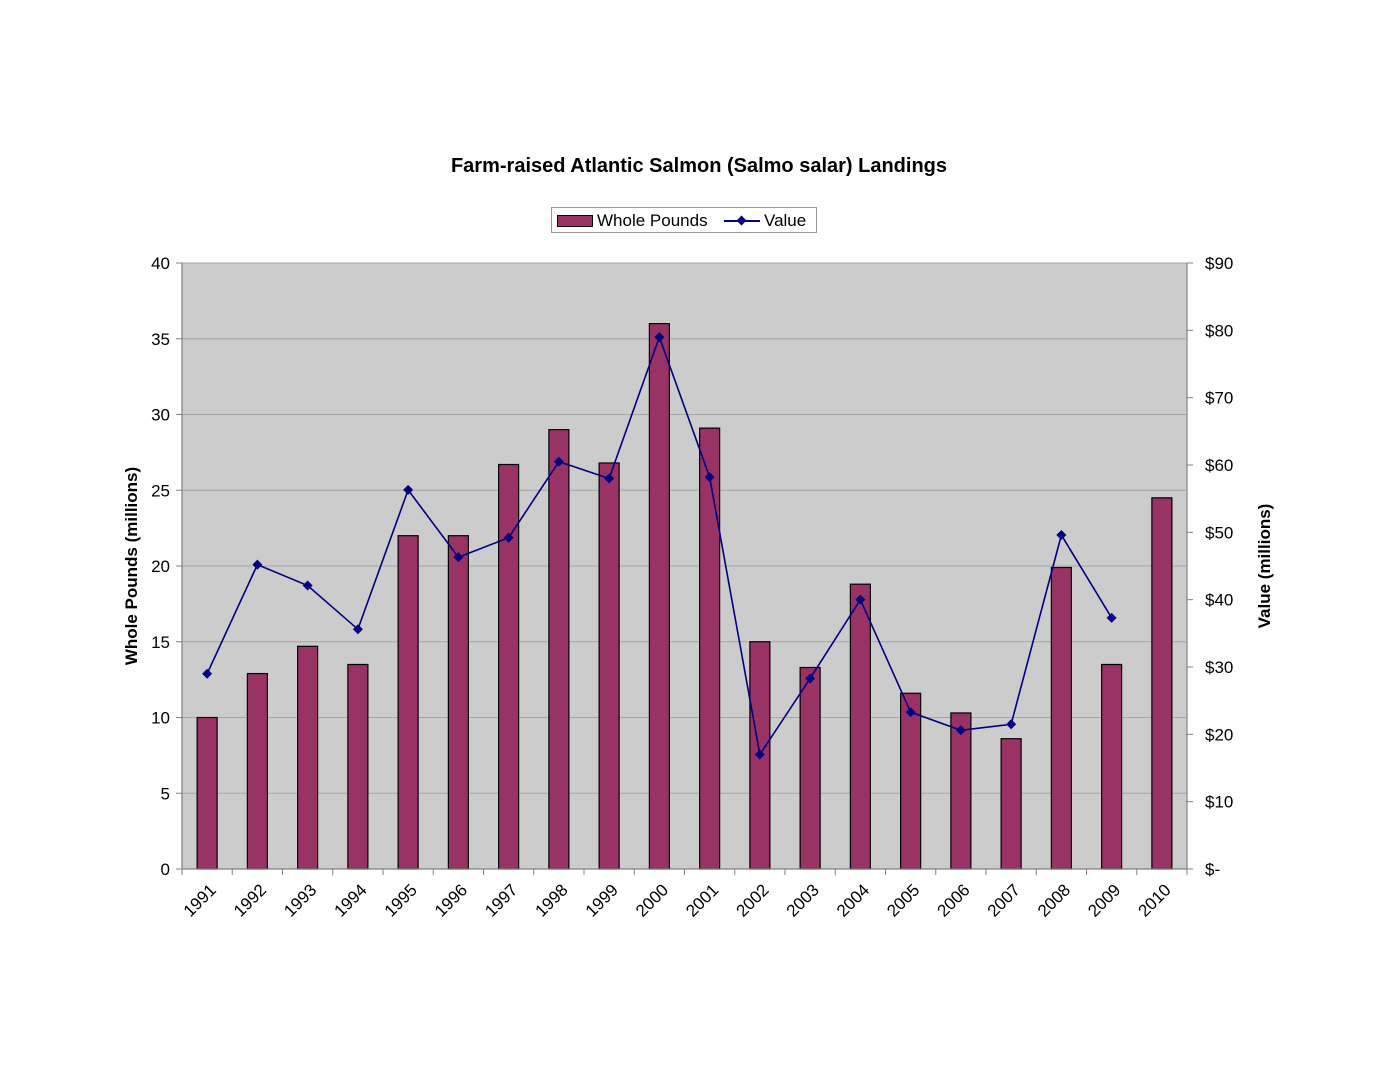  What do you see at coordinates (501, 900) in the screenshot?
I see `x-tick-label: 1997` at bounding box center [501, 900].